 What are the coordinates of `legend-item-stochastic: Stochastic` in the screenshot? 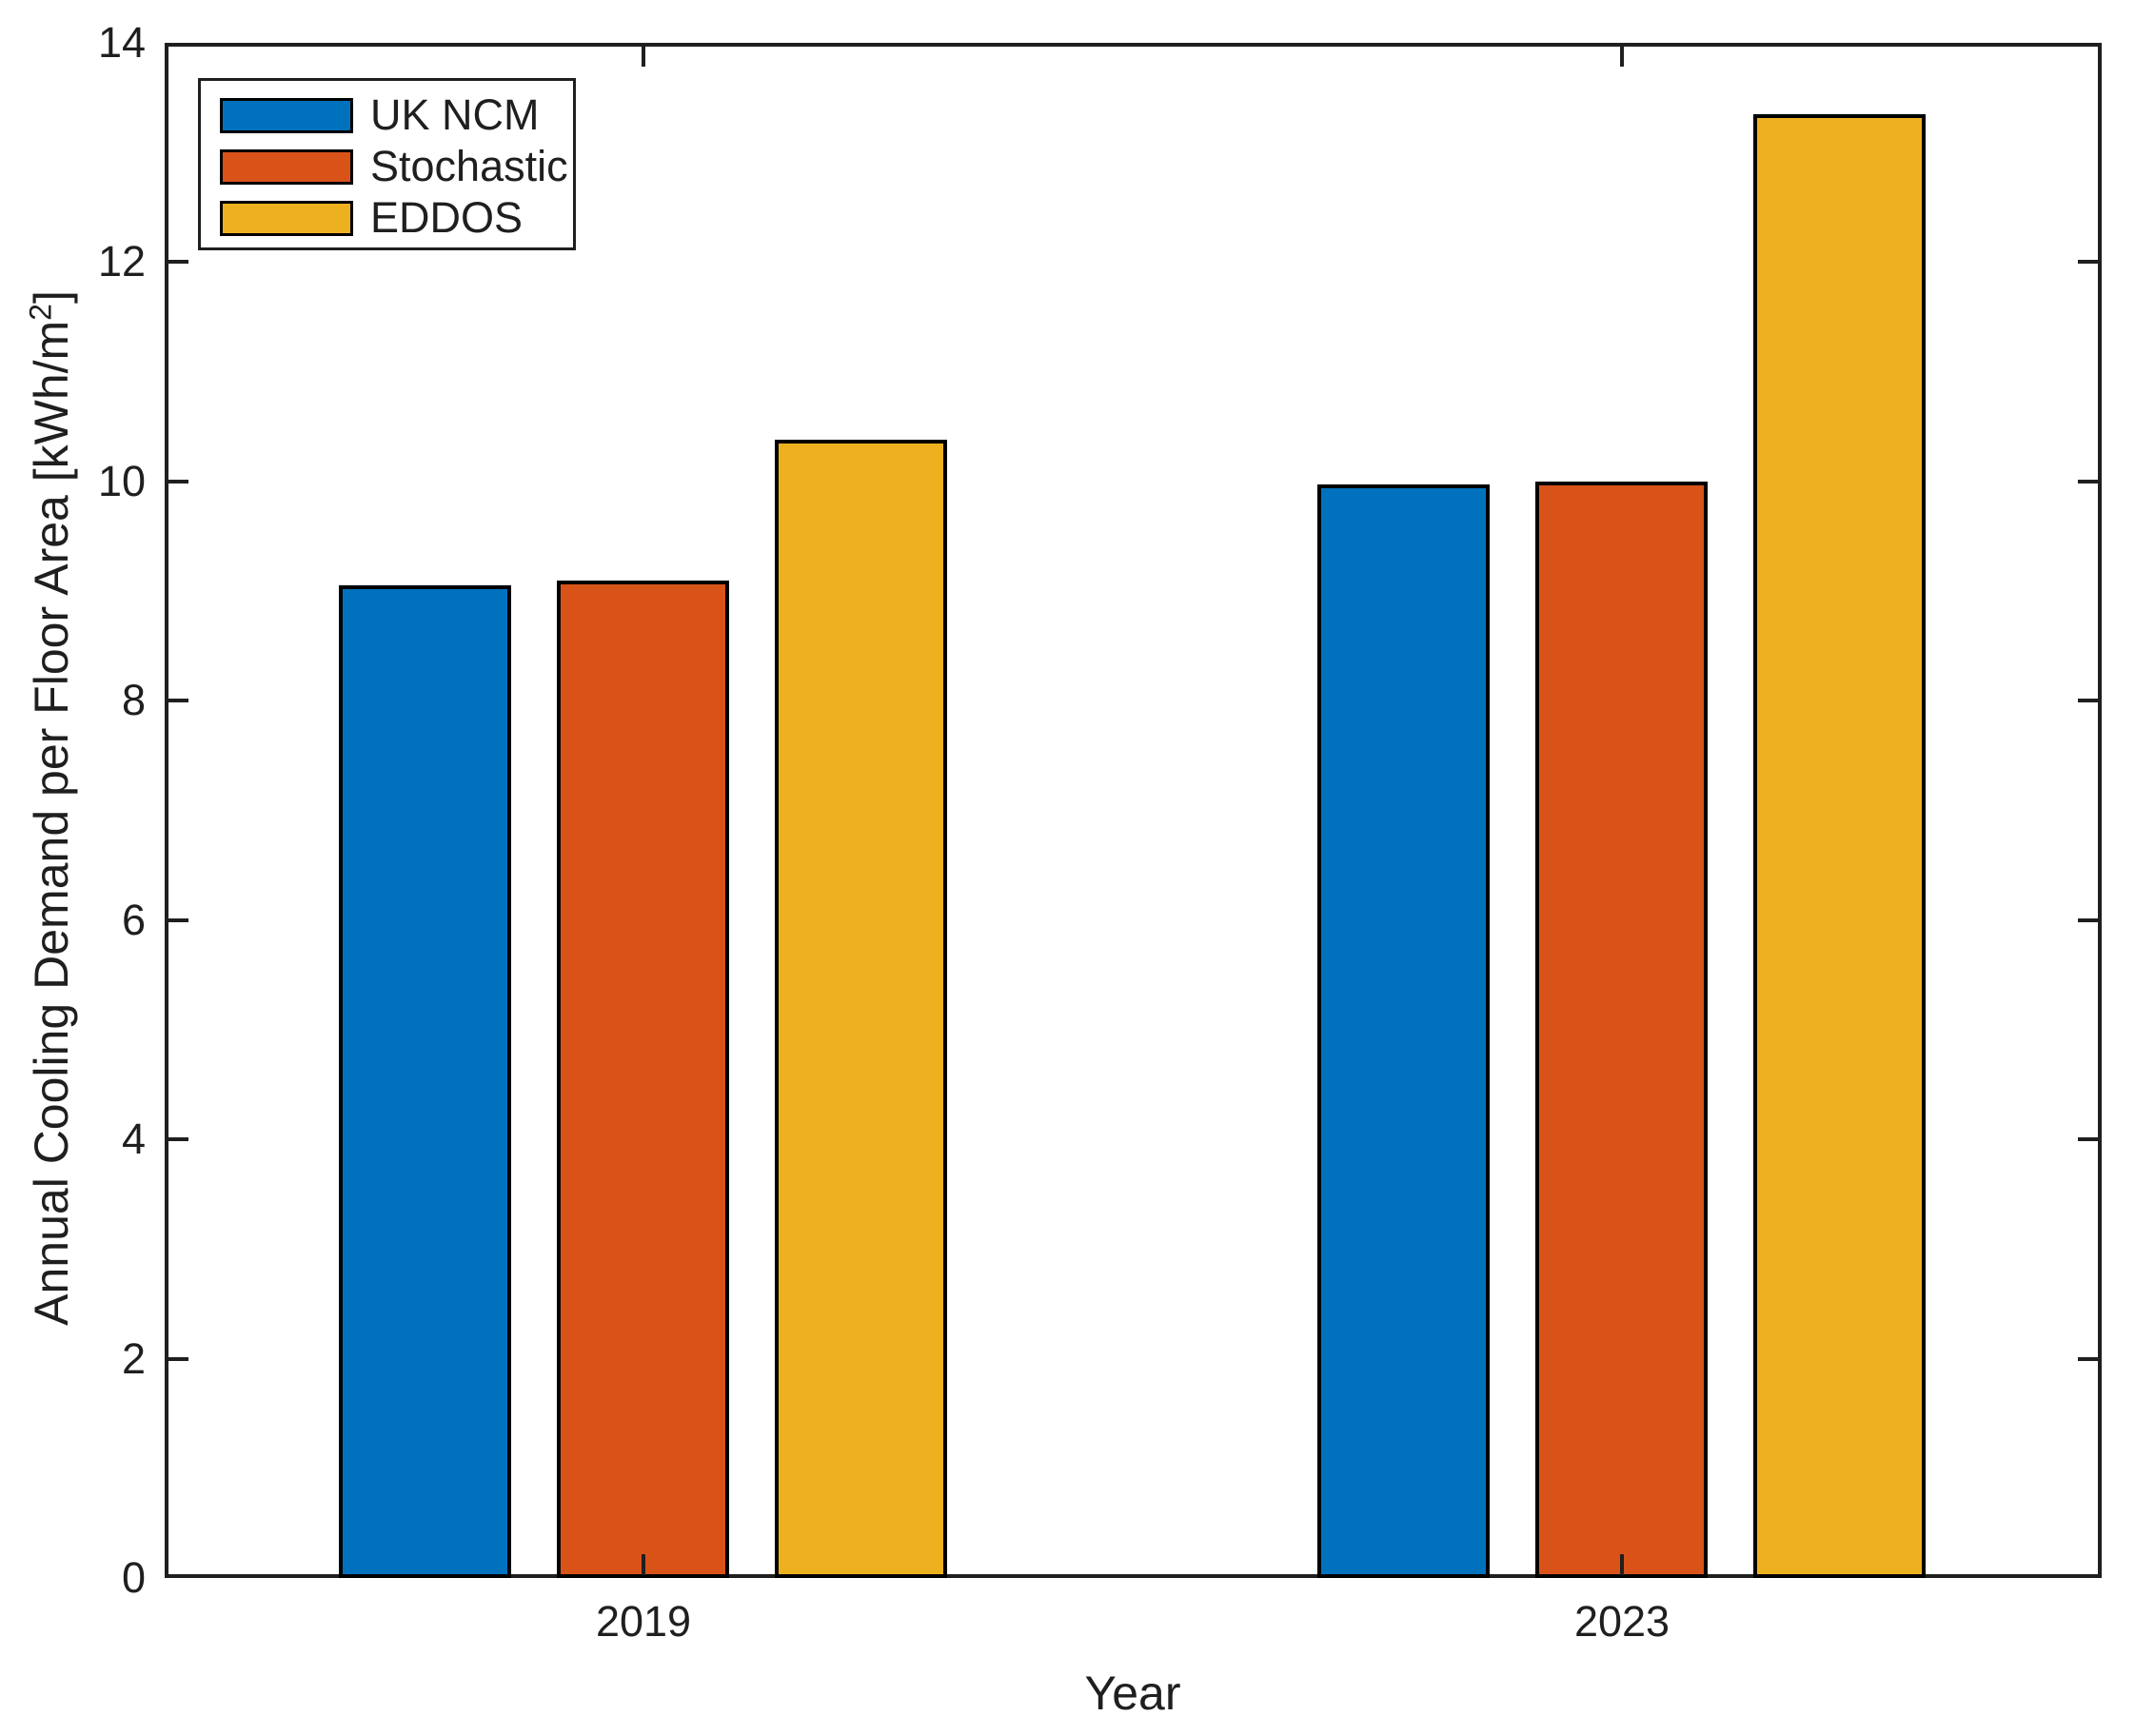 It's located at (396, 166).